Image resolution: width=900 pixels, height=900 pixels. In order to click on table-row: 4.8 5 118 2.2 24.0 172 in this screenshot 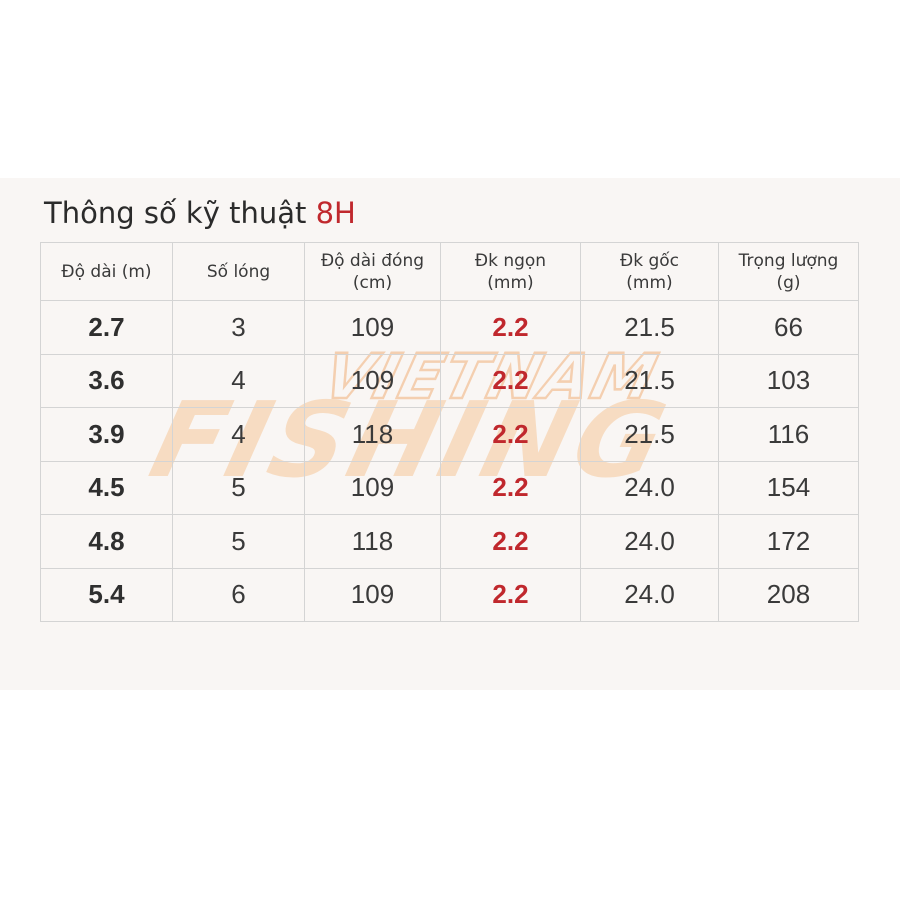, I will do `click(449, 541)`.